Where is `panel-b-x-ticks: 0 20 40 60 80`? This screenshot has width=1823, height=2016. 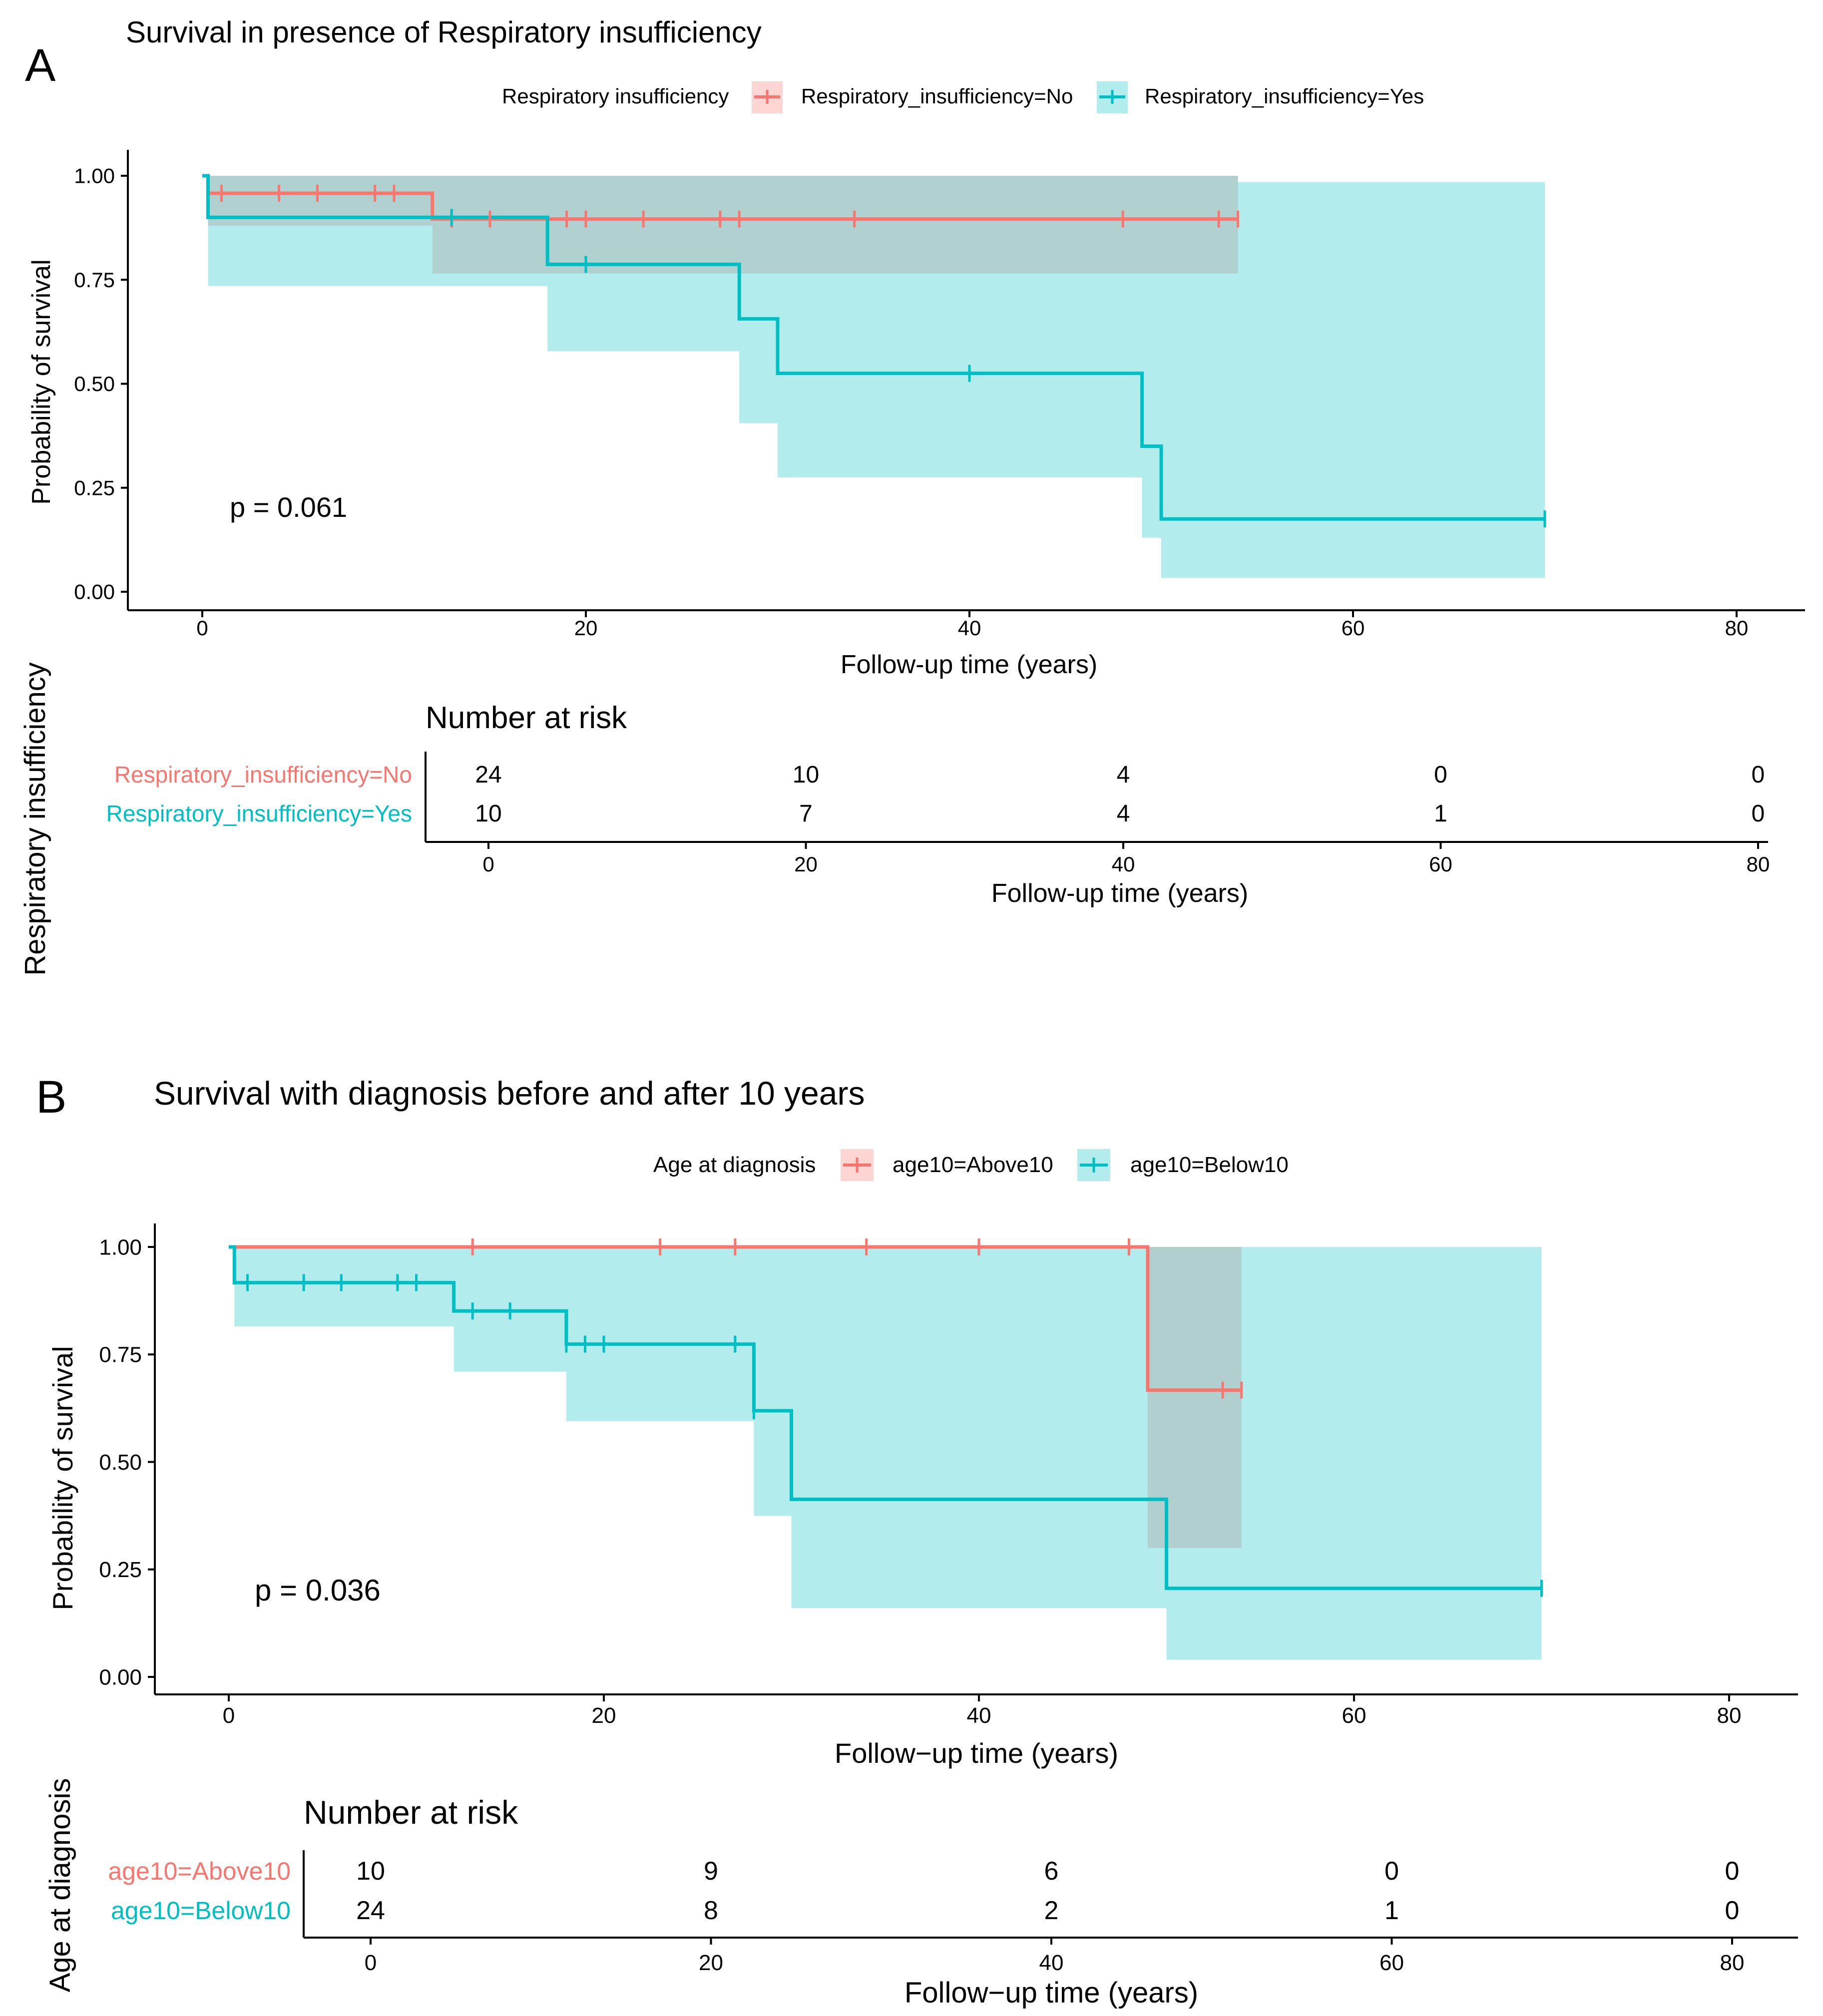 panel-b-x-ticks: 0 20 40 60 80 is located at coordinates (982, 1711).